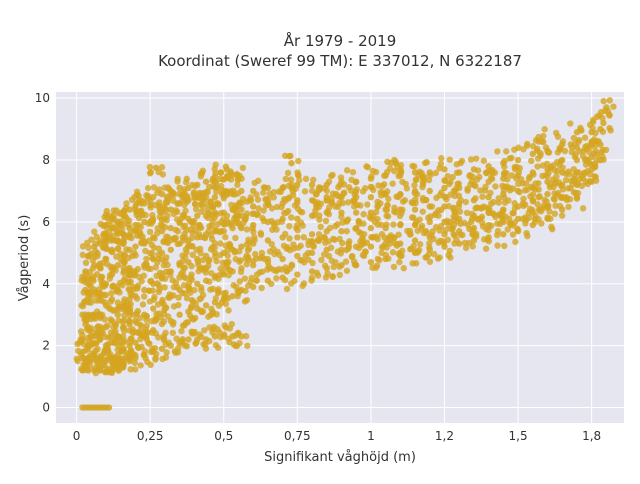  Describe the element at coordinates (46, 222) in the screenshot. I see `y-tick-label: 6` at that location.